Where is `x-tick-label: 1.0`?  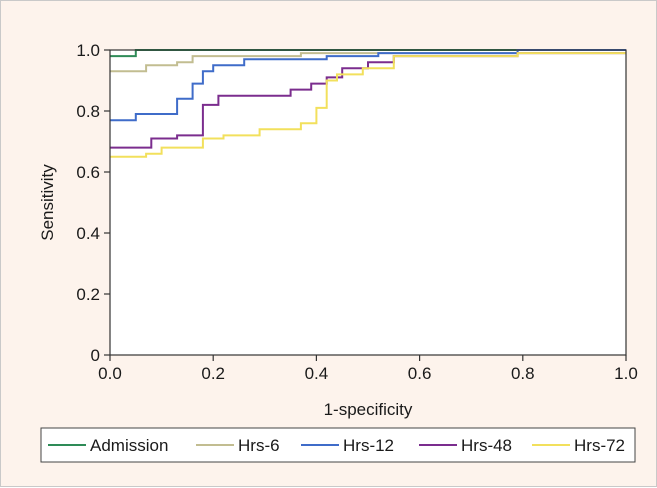 x-tick-label: 1.0 is located at coordinates (626, 373).